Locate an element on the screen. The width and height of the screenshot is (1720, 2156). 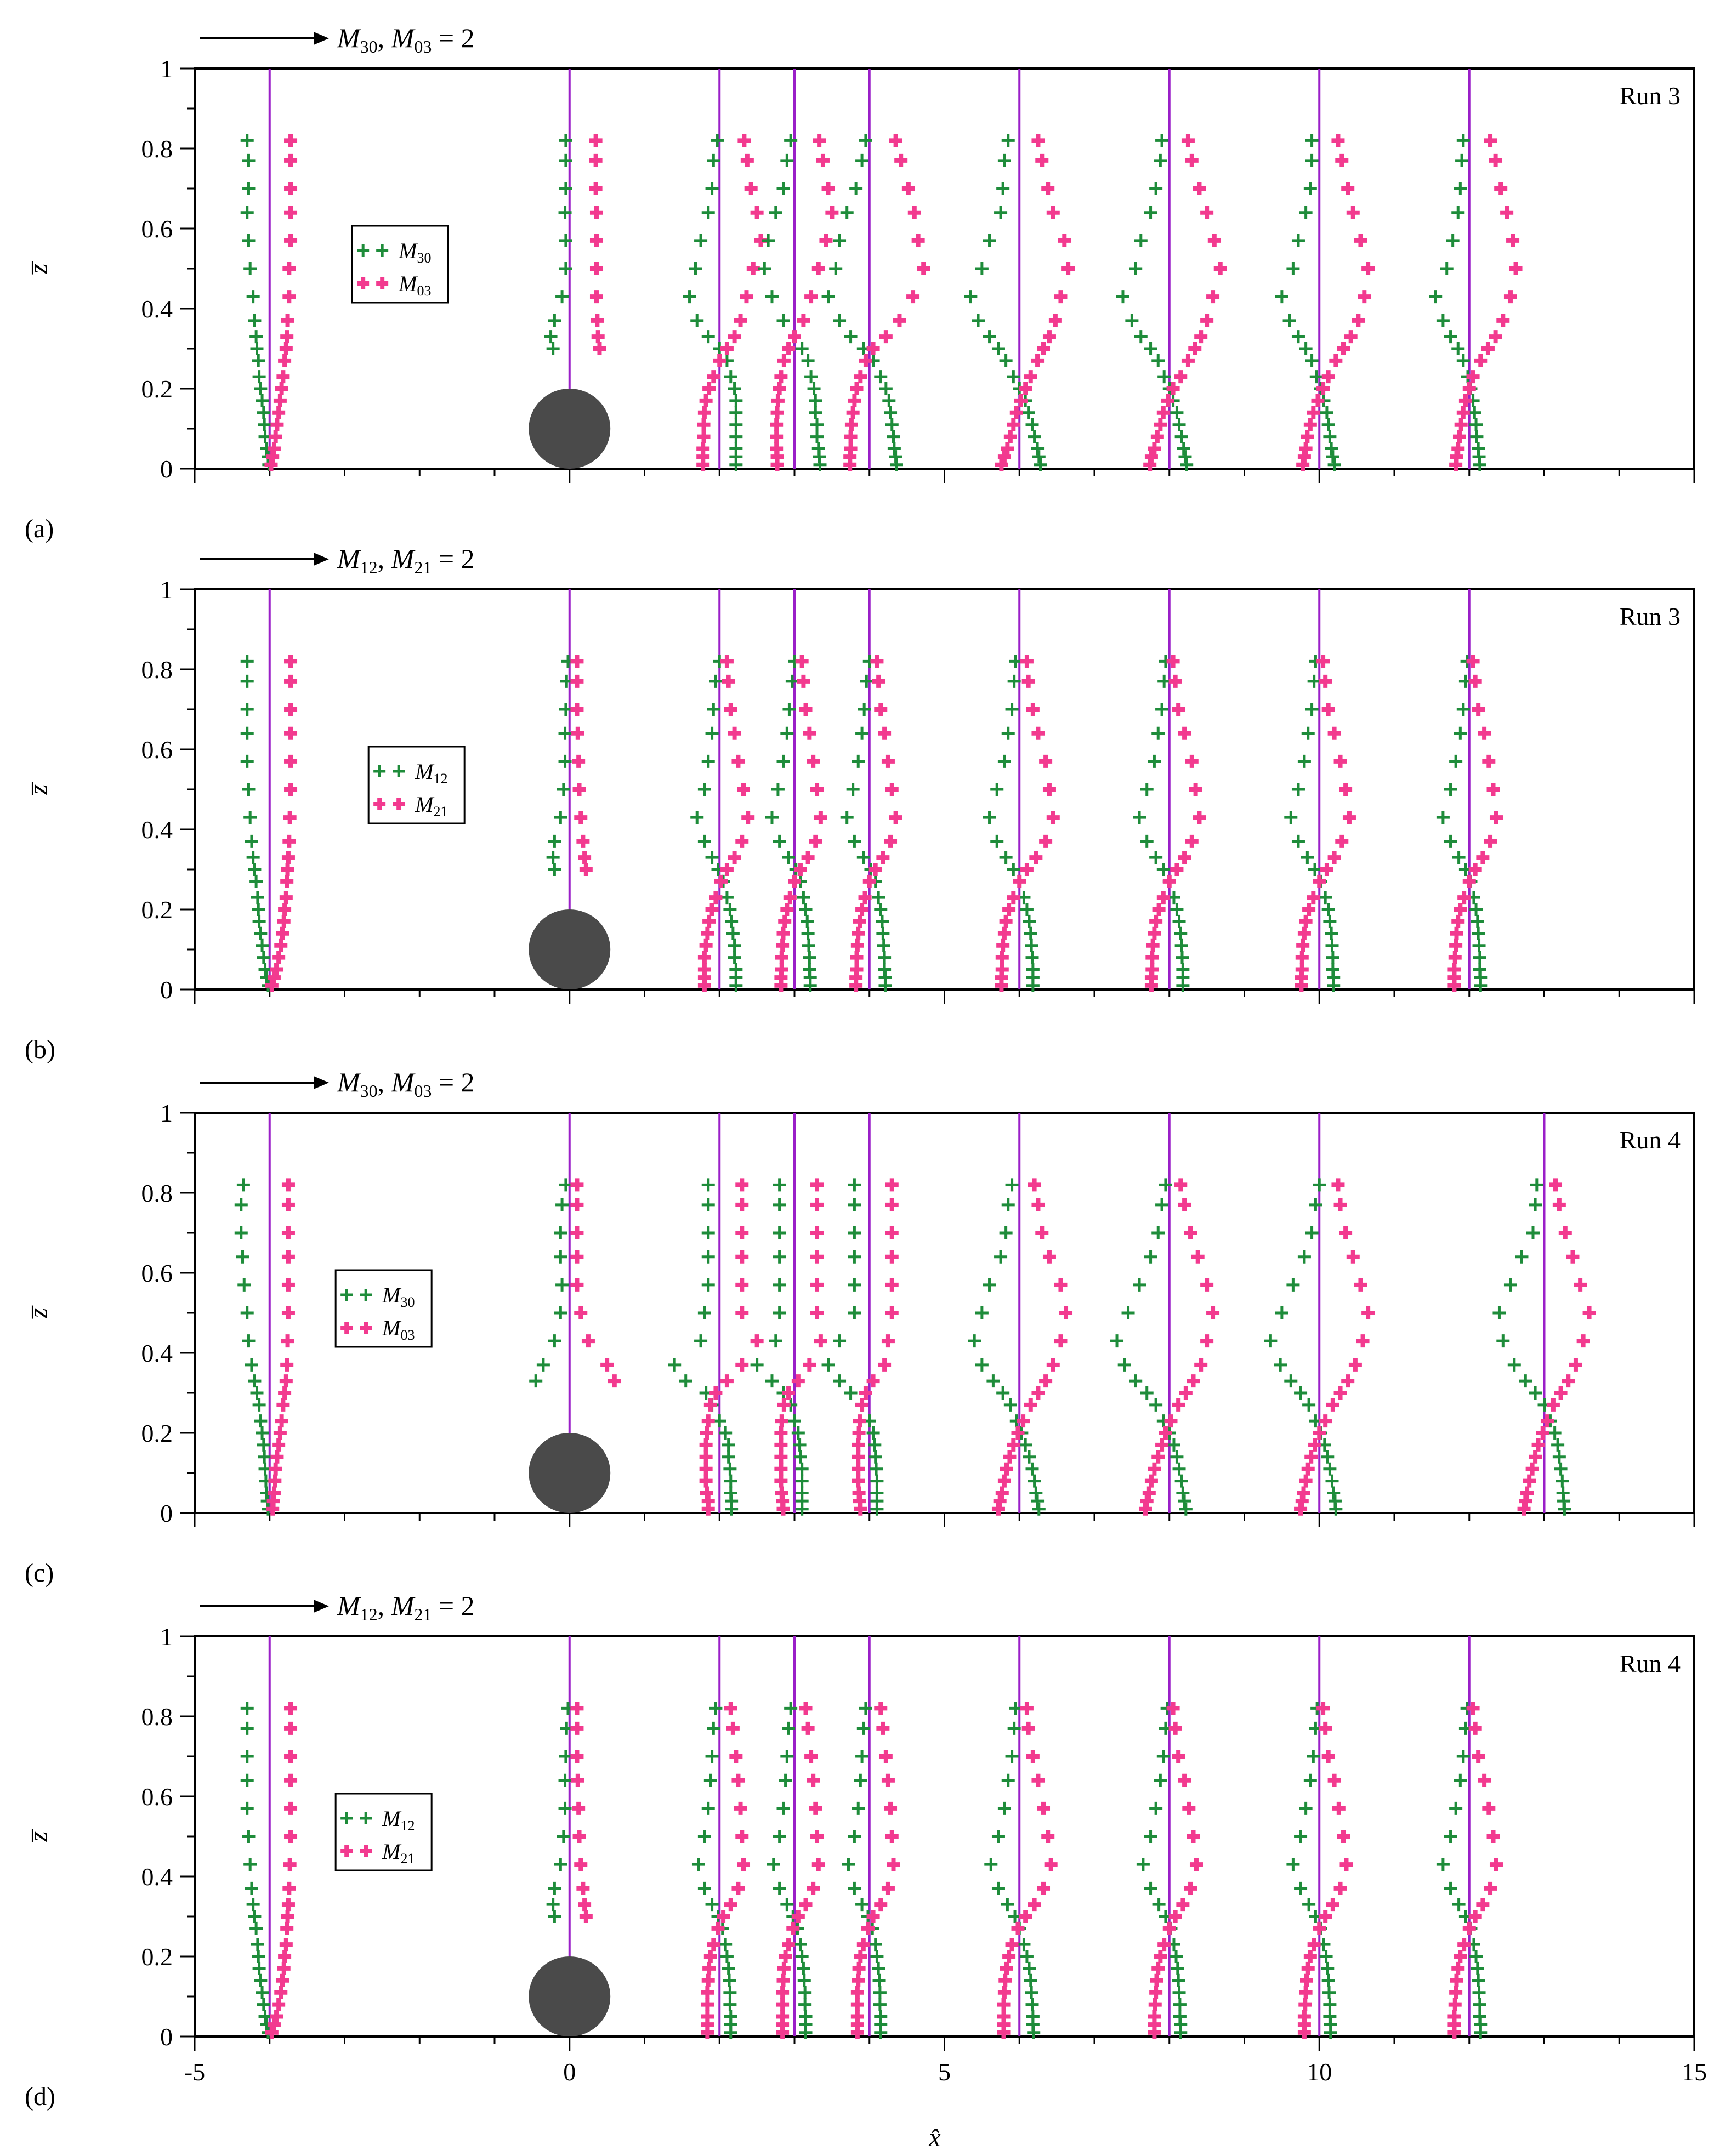
y-tick-label: 0.6 is located at coordinates (157, 1797).